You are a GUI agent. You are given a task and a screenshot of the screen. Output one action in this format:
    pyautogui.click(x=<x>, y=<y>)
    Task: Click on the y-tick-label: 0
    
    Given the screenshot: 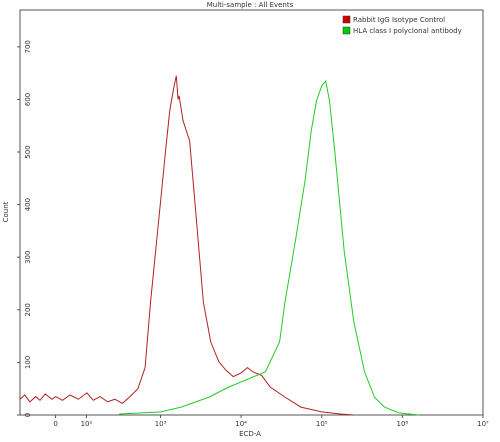 What is the action you would take?
    pyautogui.click(x=28, y=415)
    